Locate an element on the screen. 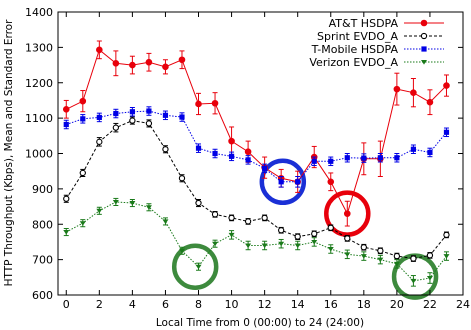 Image resolution: width=471 pixels, height=330 pixels. x-tick-label: 20 is located at coordinates (397, 304).